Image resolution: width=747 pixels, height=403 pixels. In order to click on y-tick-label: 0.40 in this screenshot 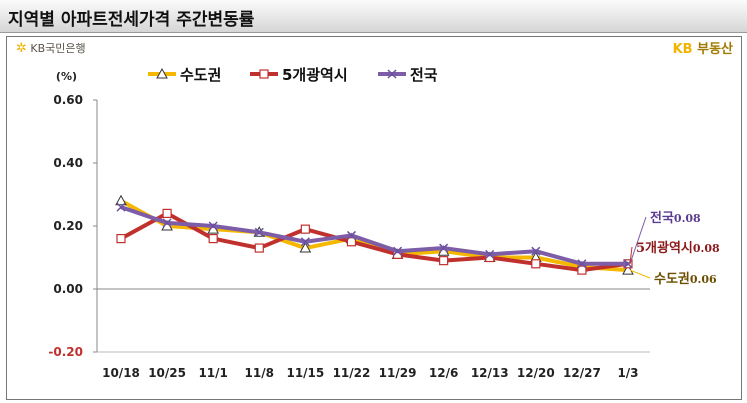, I will do `click(68, 163)`.